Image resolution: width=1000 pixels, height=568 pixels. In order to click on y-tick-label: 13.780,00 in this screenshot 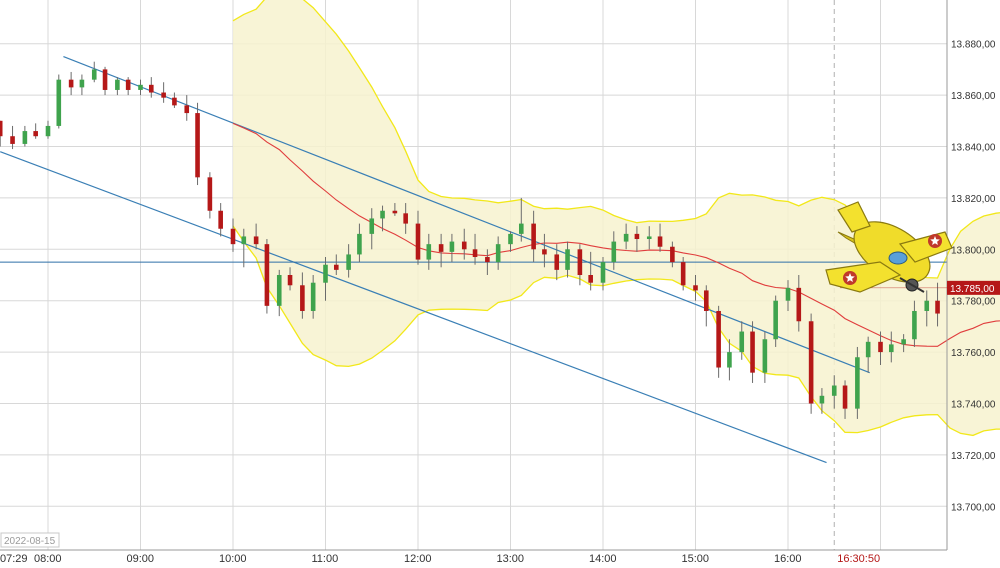, I will do `click(973, 302)`.